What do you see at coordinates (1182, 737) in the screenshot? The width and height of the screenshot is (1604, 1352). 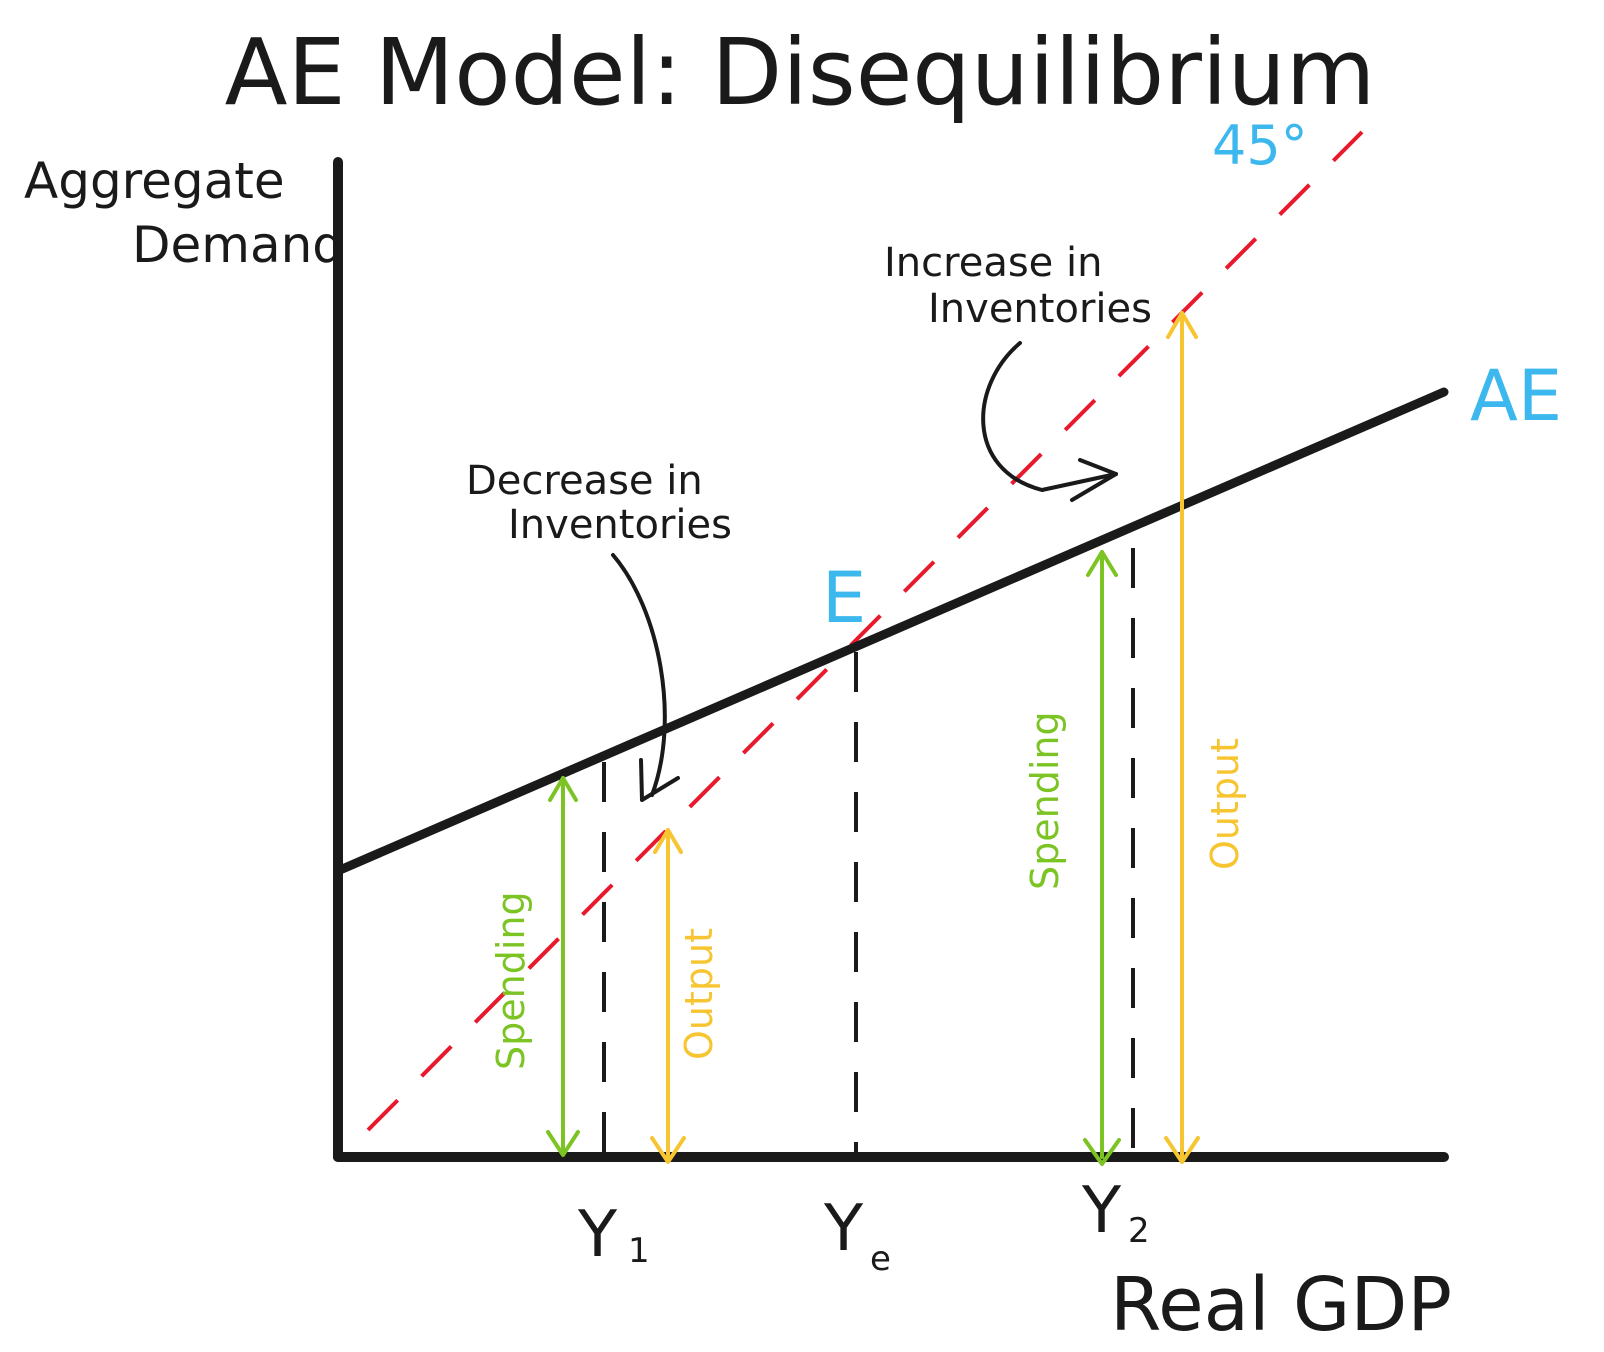 I see `output-arrow-right` at bounding box center [1182, 737].